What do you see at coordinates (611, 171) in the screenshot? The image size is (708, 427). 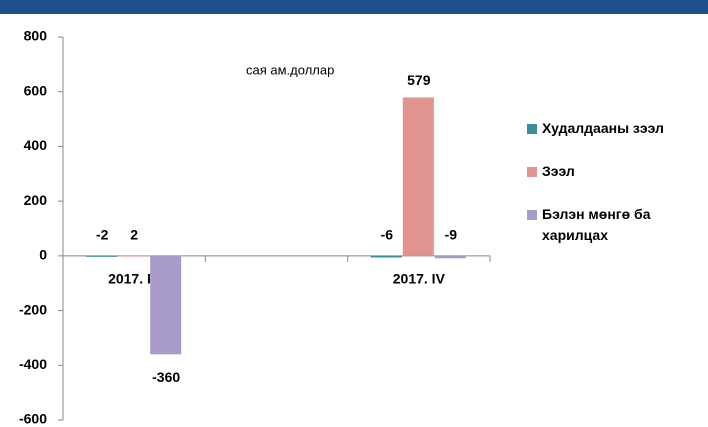 I see `legend-item: Зээл` at bounding box center [611, 171].